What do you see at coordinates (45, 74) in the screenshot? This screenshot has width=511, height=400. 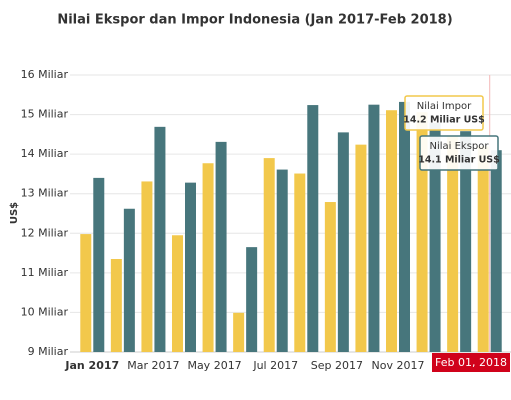 I see `y-tick-label: 16 Miliar` at bounding box center [45, 74].